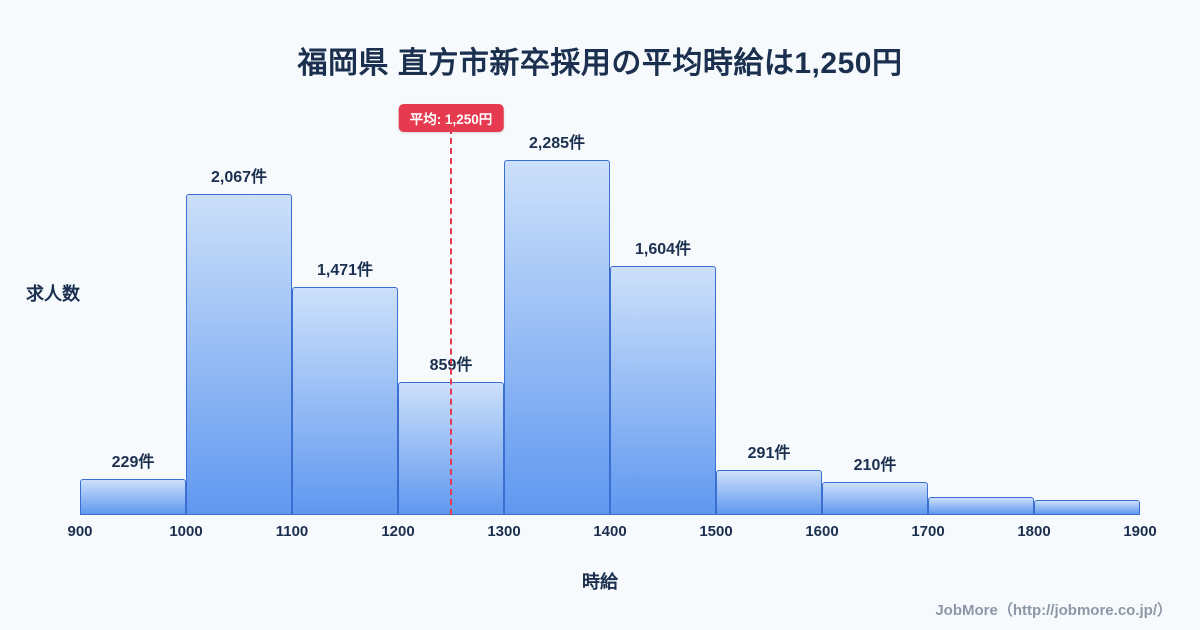 The image size is (1200, 630). What do you see at coordinates (504, 531) in the screenshot?
I see `x-tick-label: 1300` at bounding box center [504, 531].